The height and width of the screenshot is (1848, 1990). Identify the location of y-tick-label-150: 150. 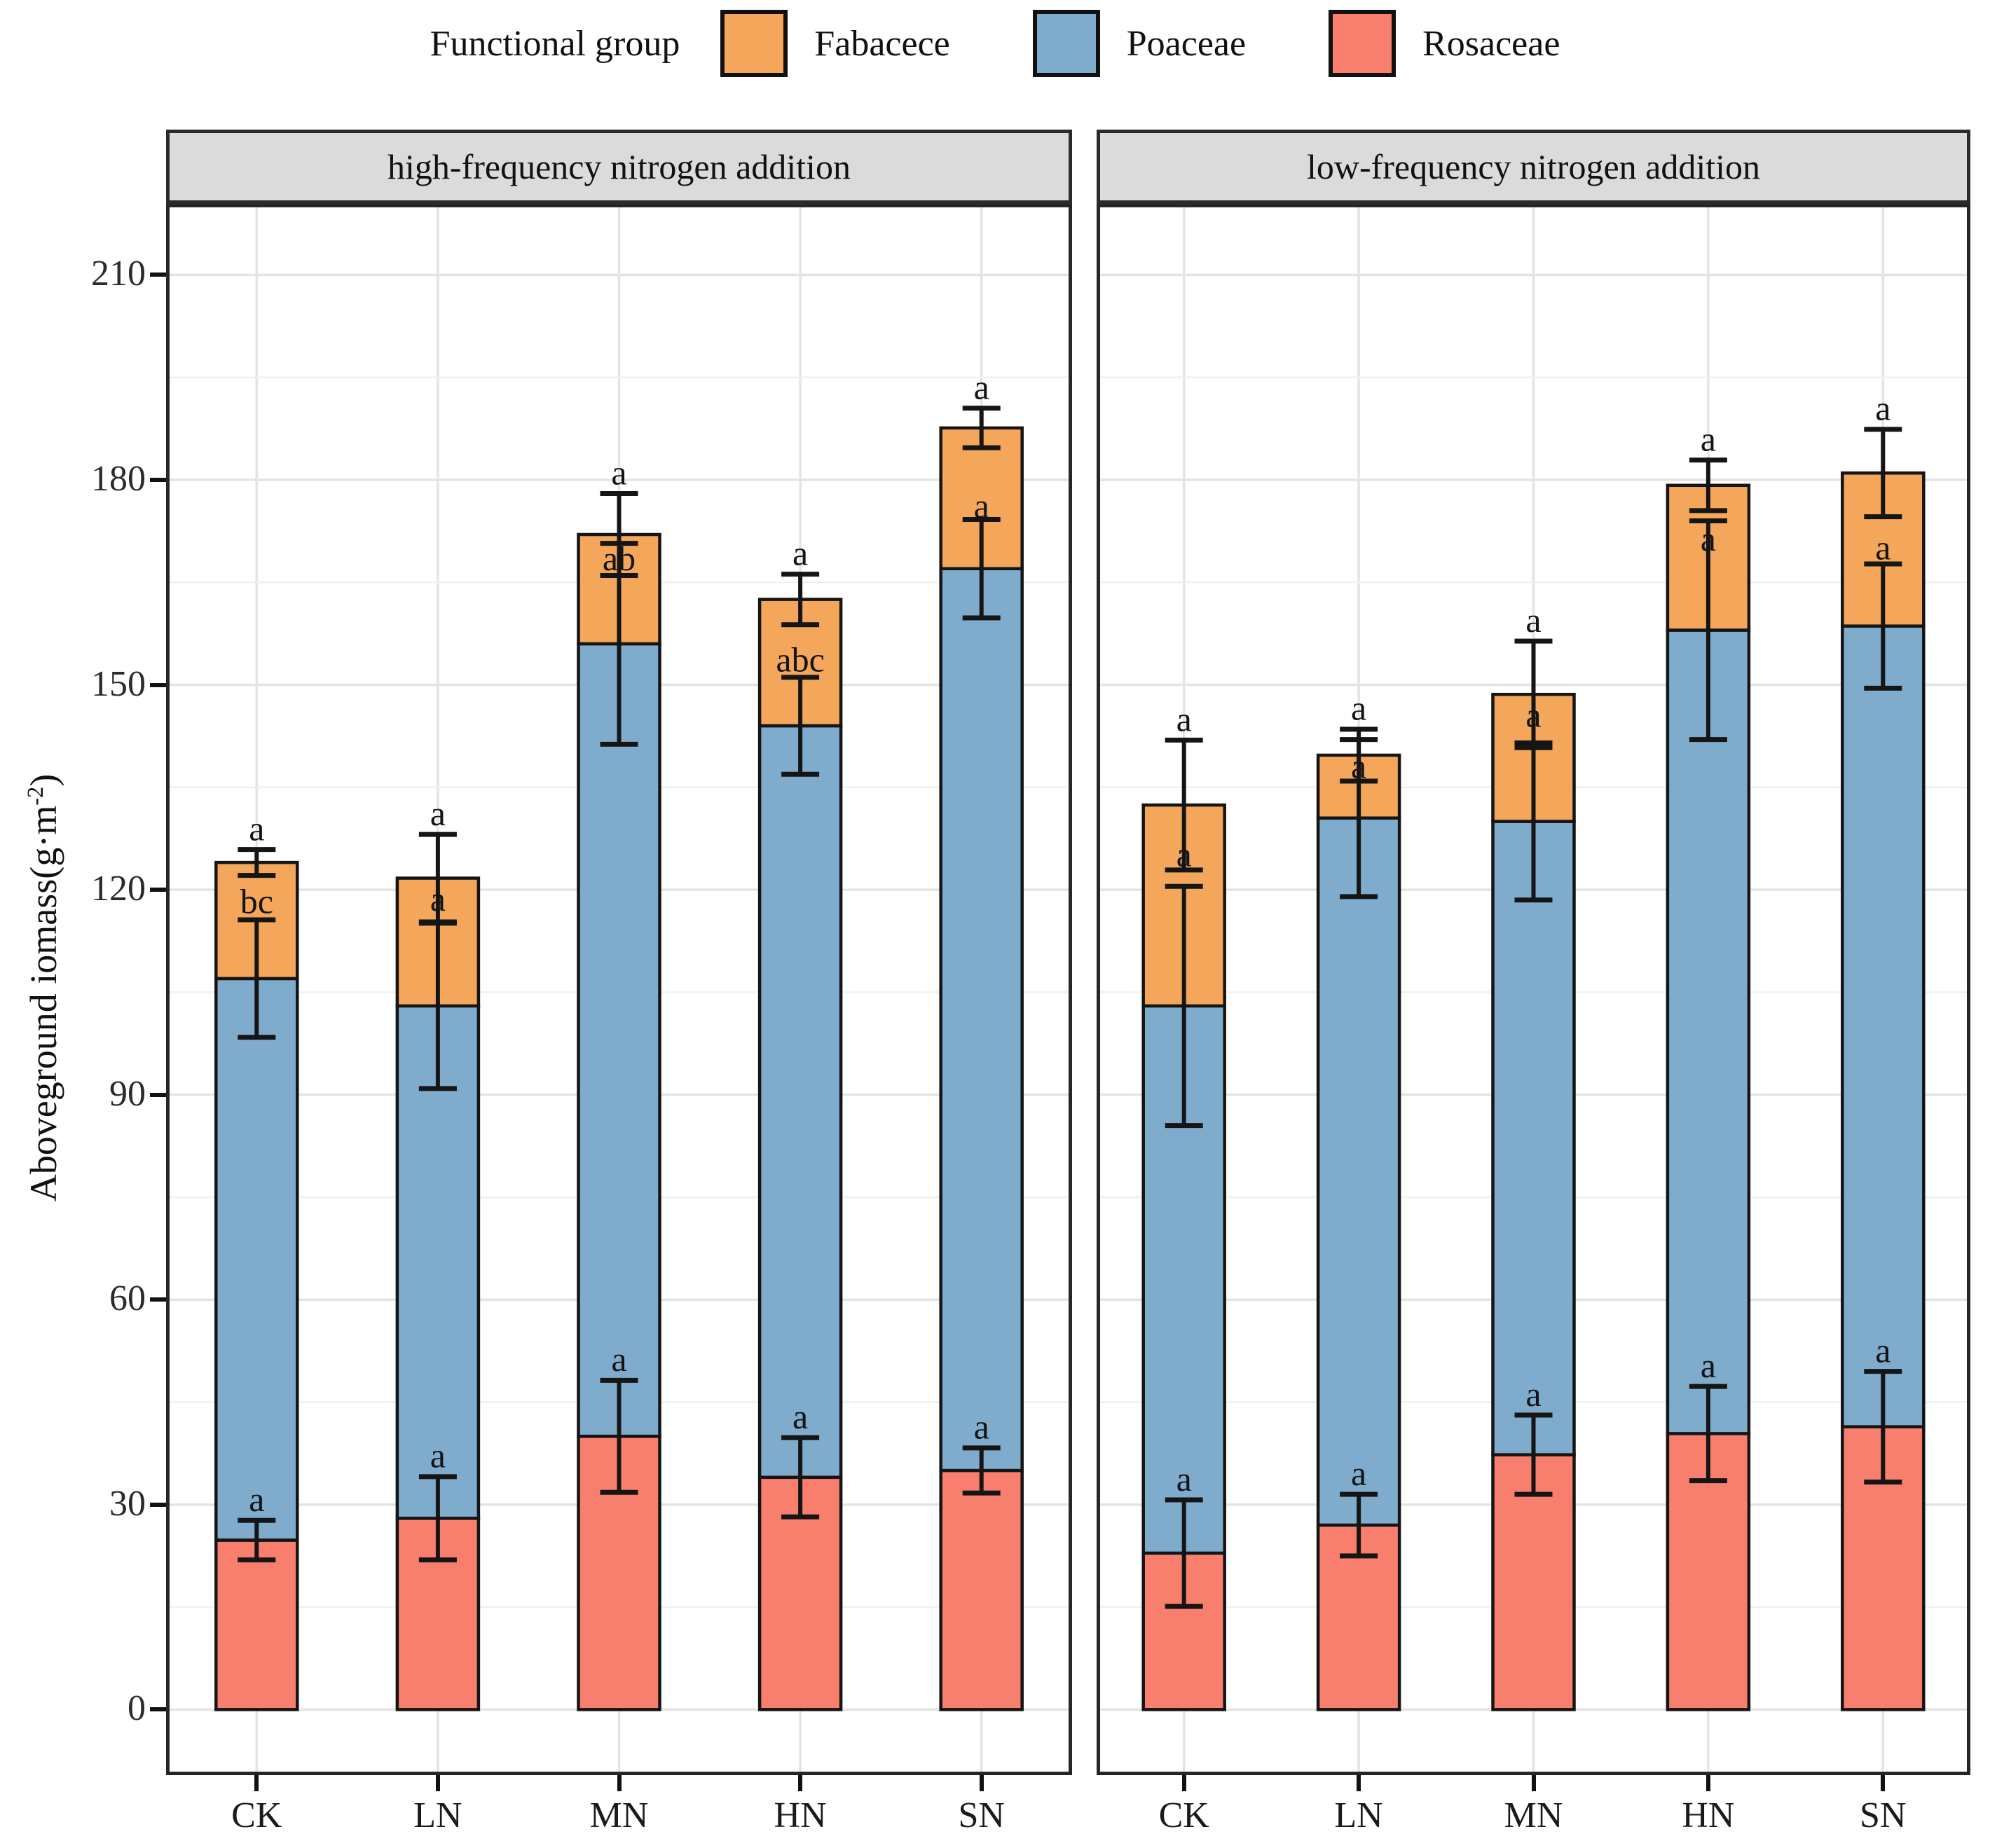
(118, 684).